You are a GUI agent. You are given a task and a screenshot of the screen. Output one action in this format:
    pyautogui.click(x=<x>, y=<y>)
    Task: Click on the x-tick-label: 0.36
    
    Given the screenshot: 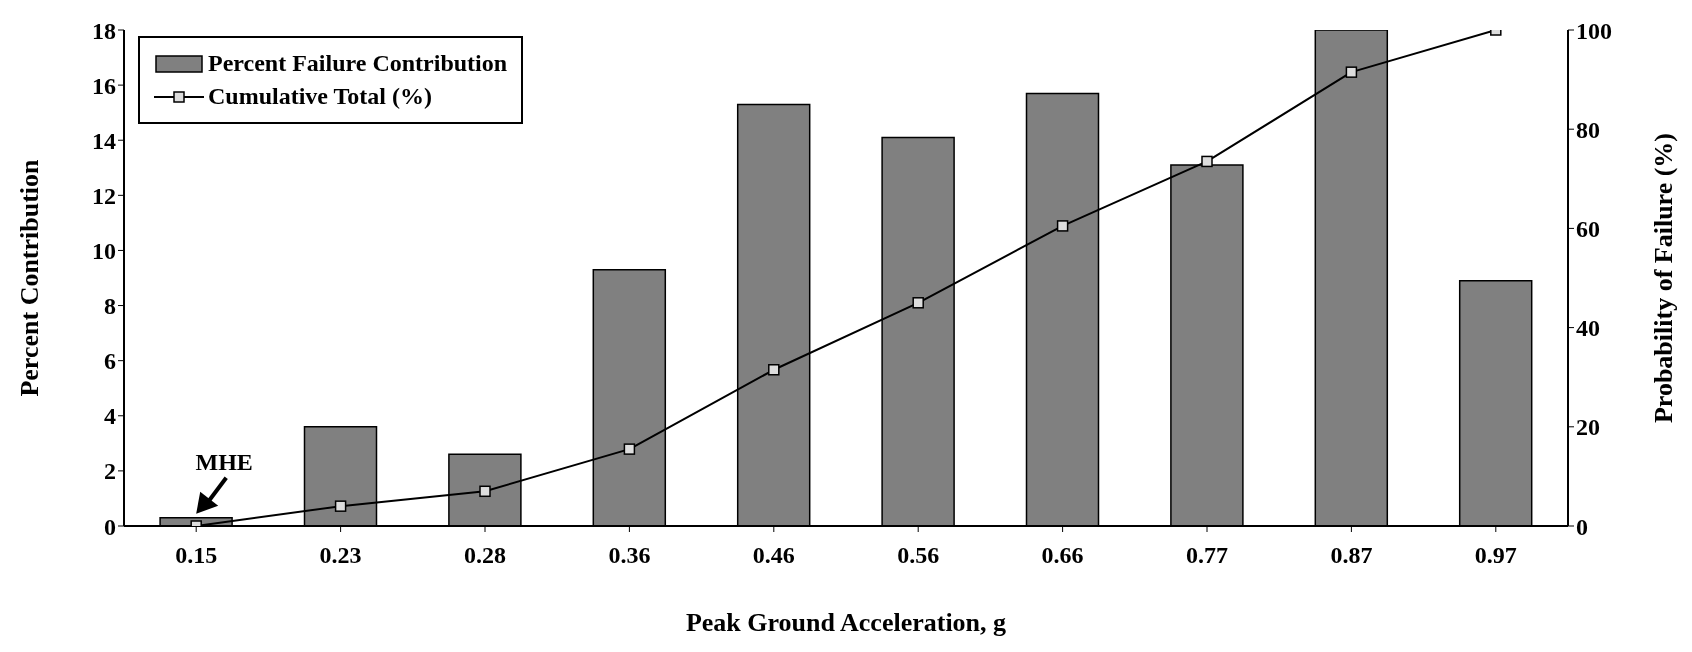 What is the action you would take?
    pyautogui.click(x=629, y=555)
    